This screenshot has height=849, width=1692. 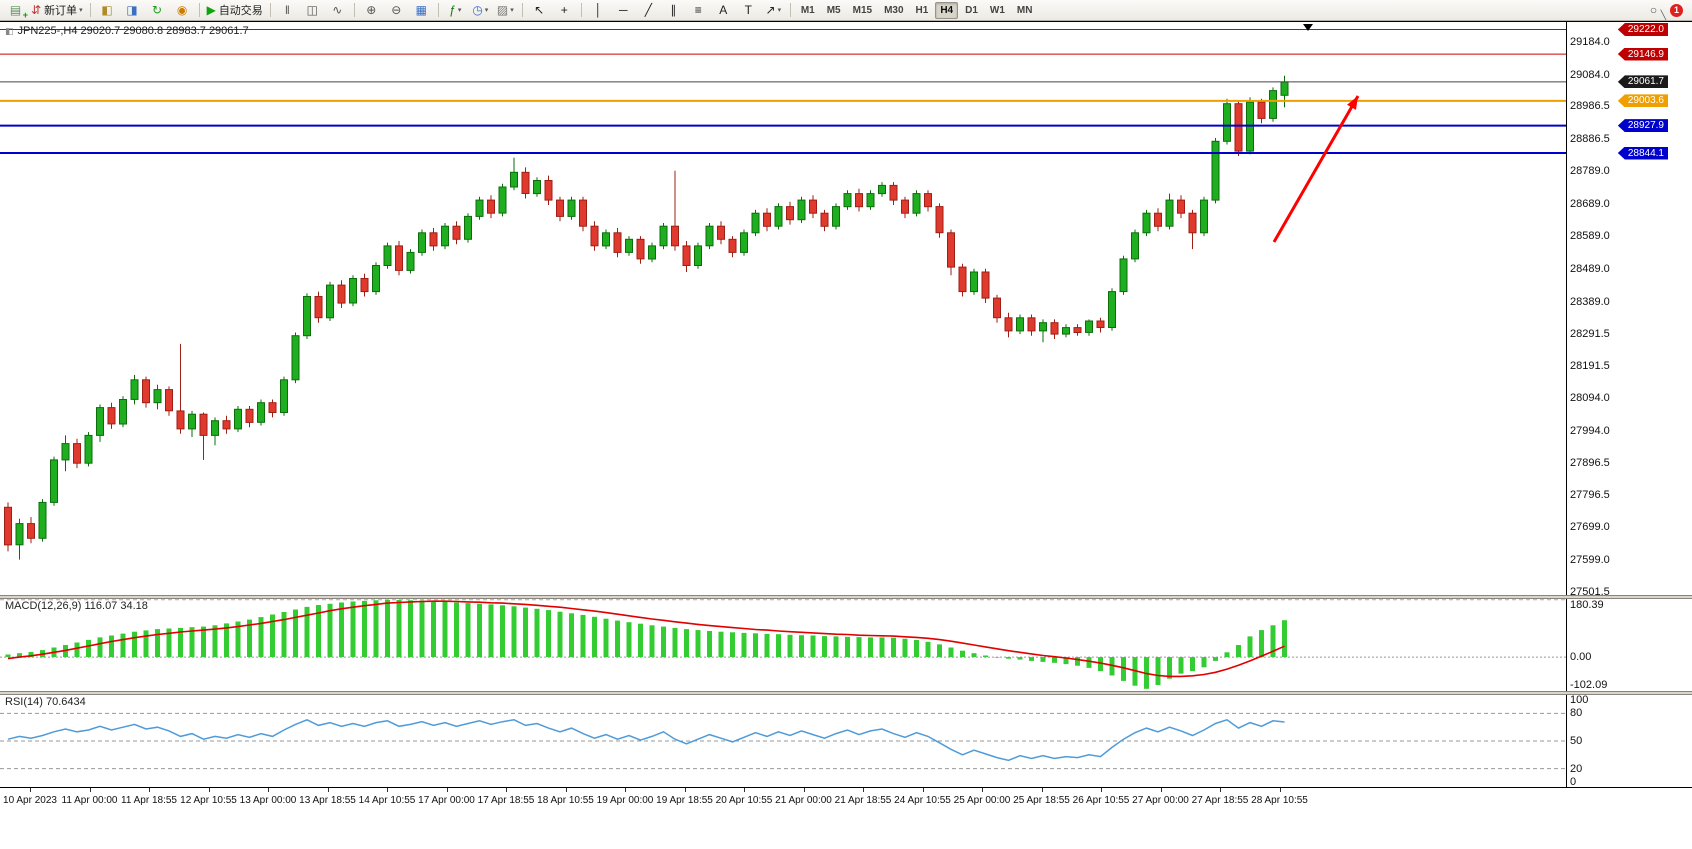 What do you see at coordinates (894, 10) in the screenshot?
I see `timeframe-button-m30: M30` at bounding box center [894, 10].